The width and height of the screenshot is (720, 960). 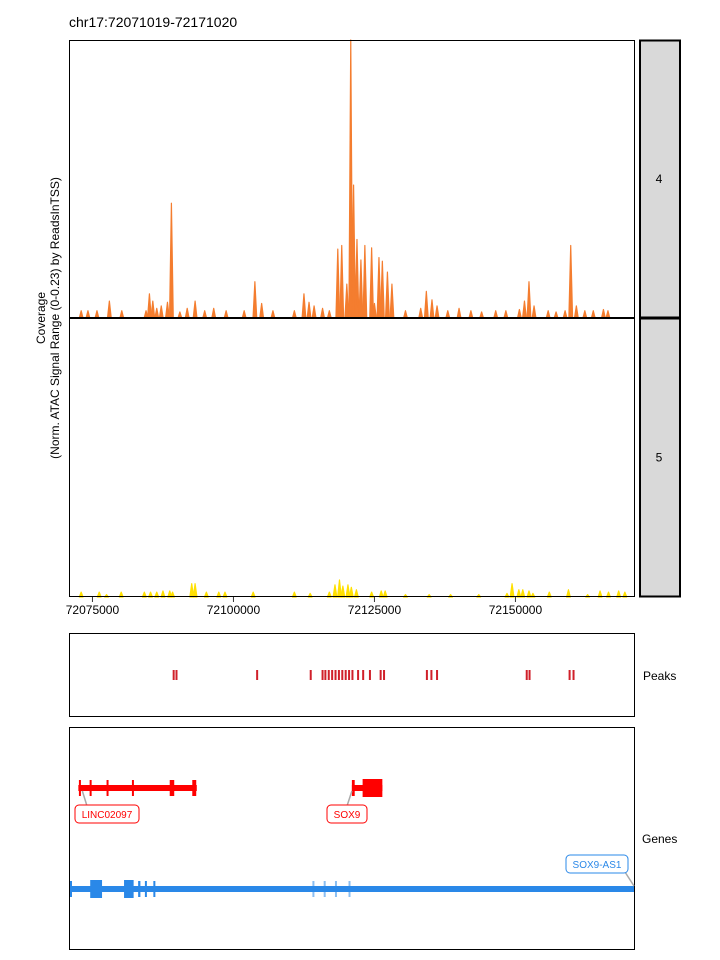 I want to click on peaks-track-label: Peaks, so click(x=659, y=676).